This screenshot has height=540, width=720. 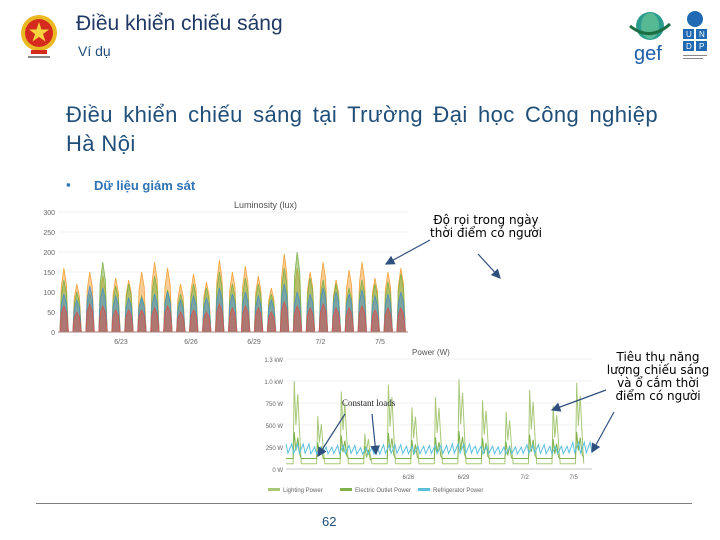 What do you see at coordinates (265, 205) in the screenshot?
I see `chart1-title: Luminosity (lux)` at bounding box center [265, 205].